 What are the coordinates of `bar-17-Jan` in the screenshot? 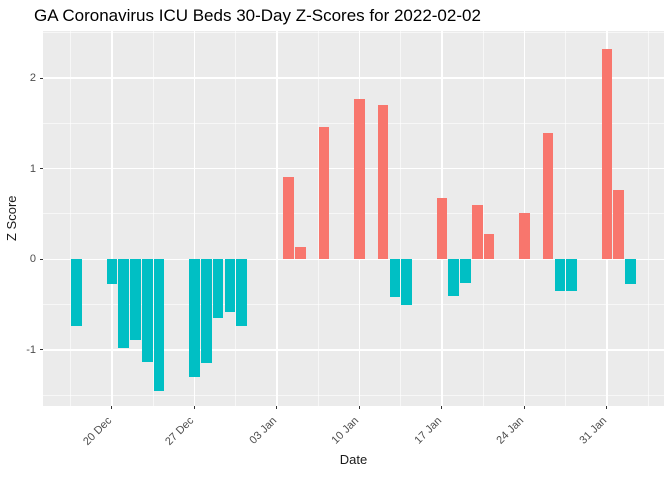 It's located at (442, 228).